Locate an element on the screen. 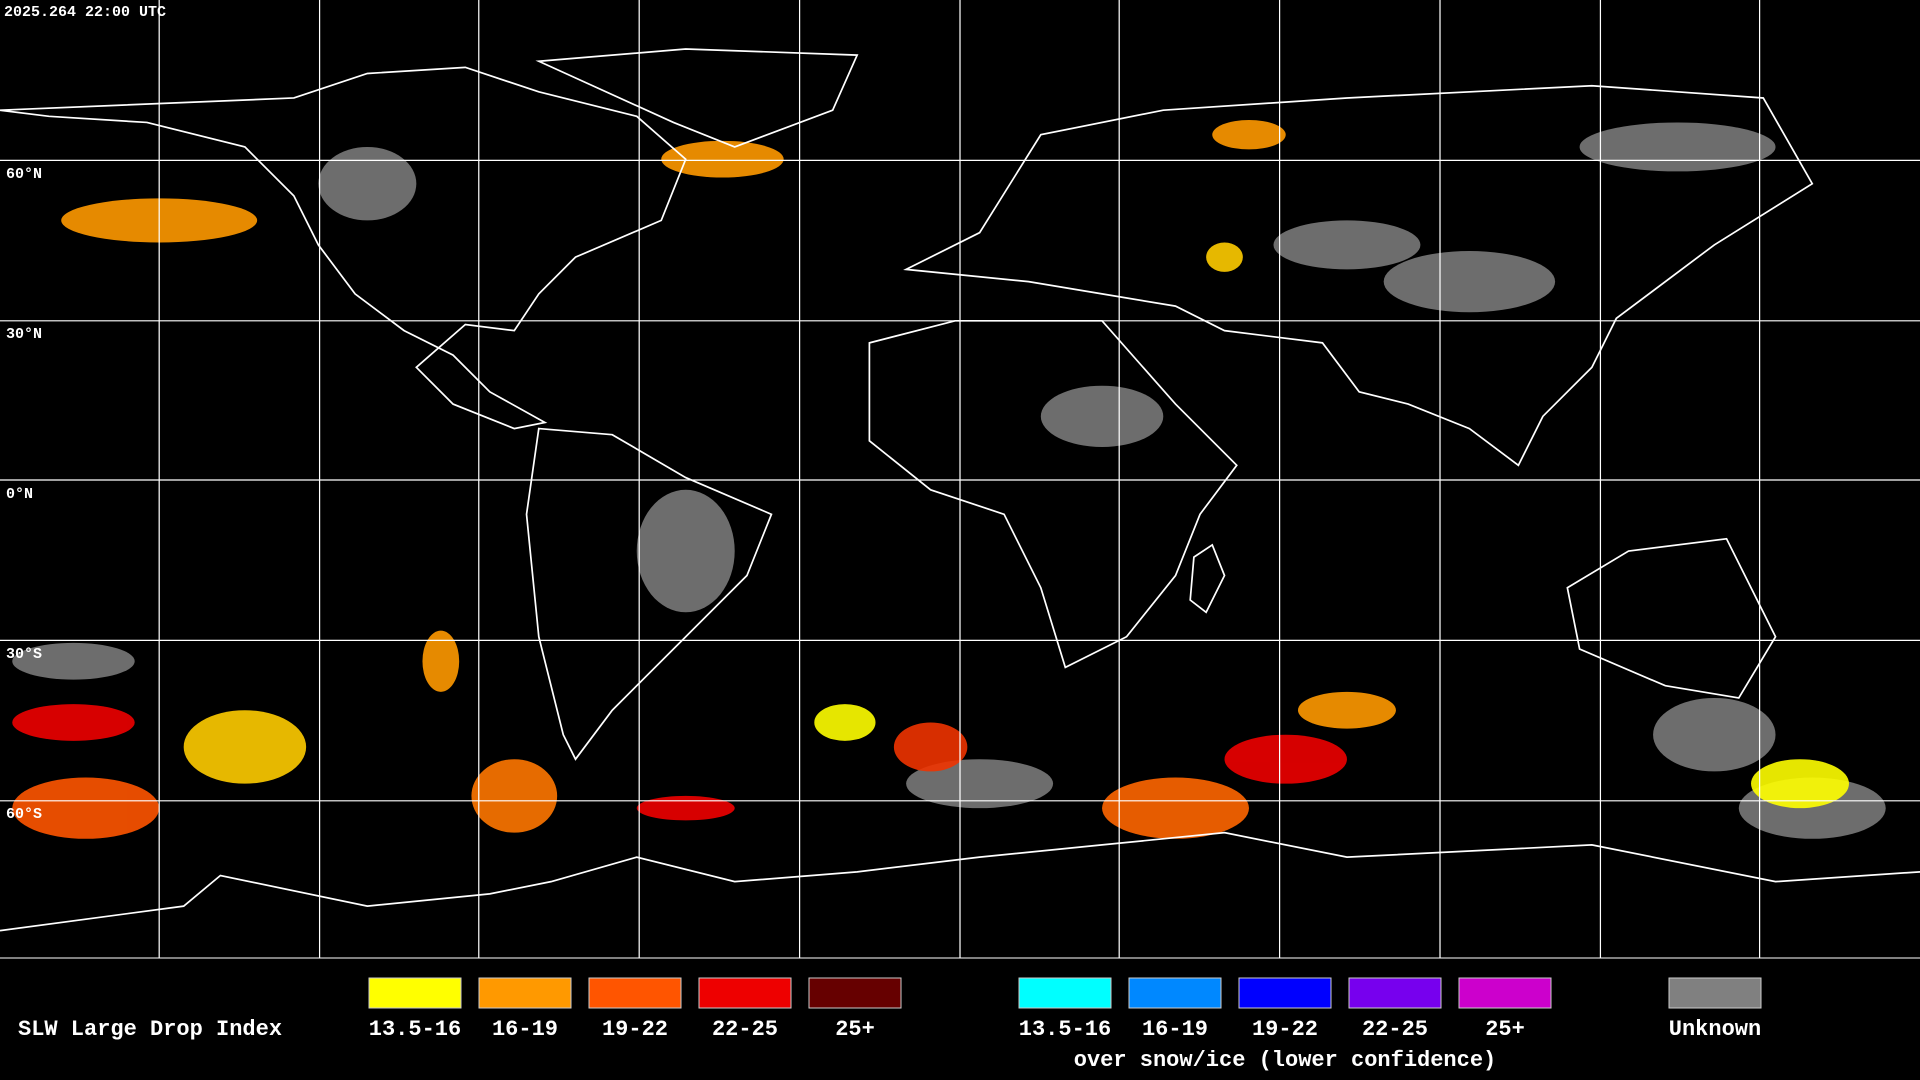 This screenshot has width=1920, height=1080. latitude-label: 30°S is located at coordinates (24, 654).